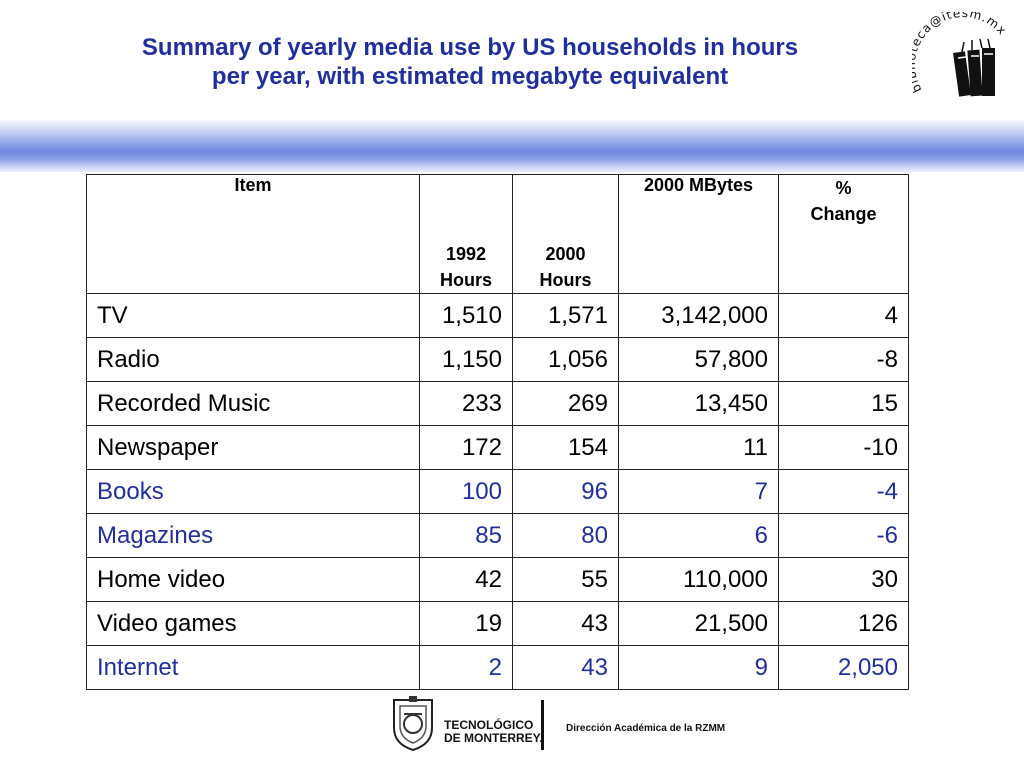 The image size is (1024, 768). I want to click on tec-shield-logo, so click(413, 724).